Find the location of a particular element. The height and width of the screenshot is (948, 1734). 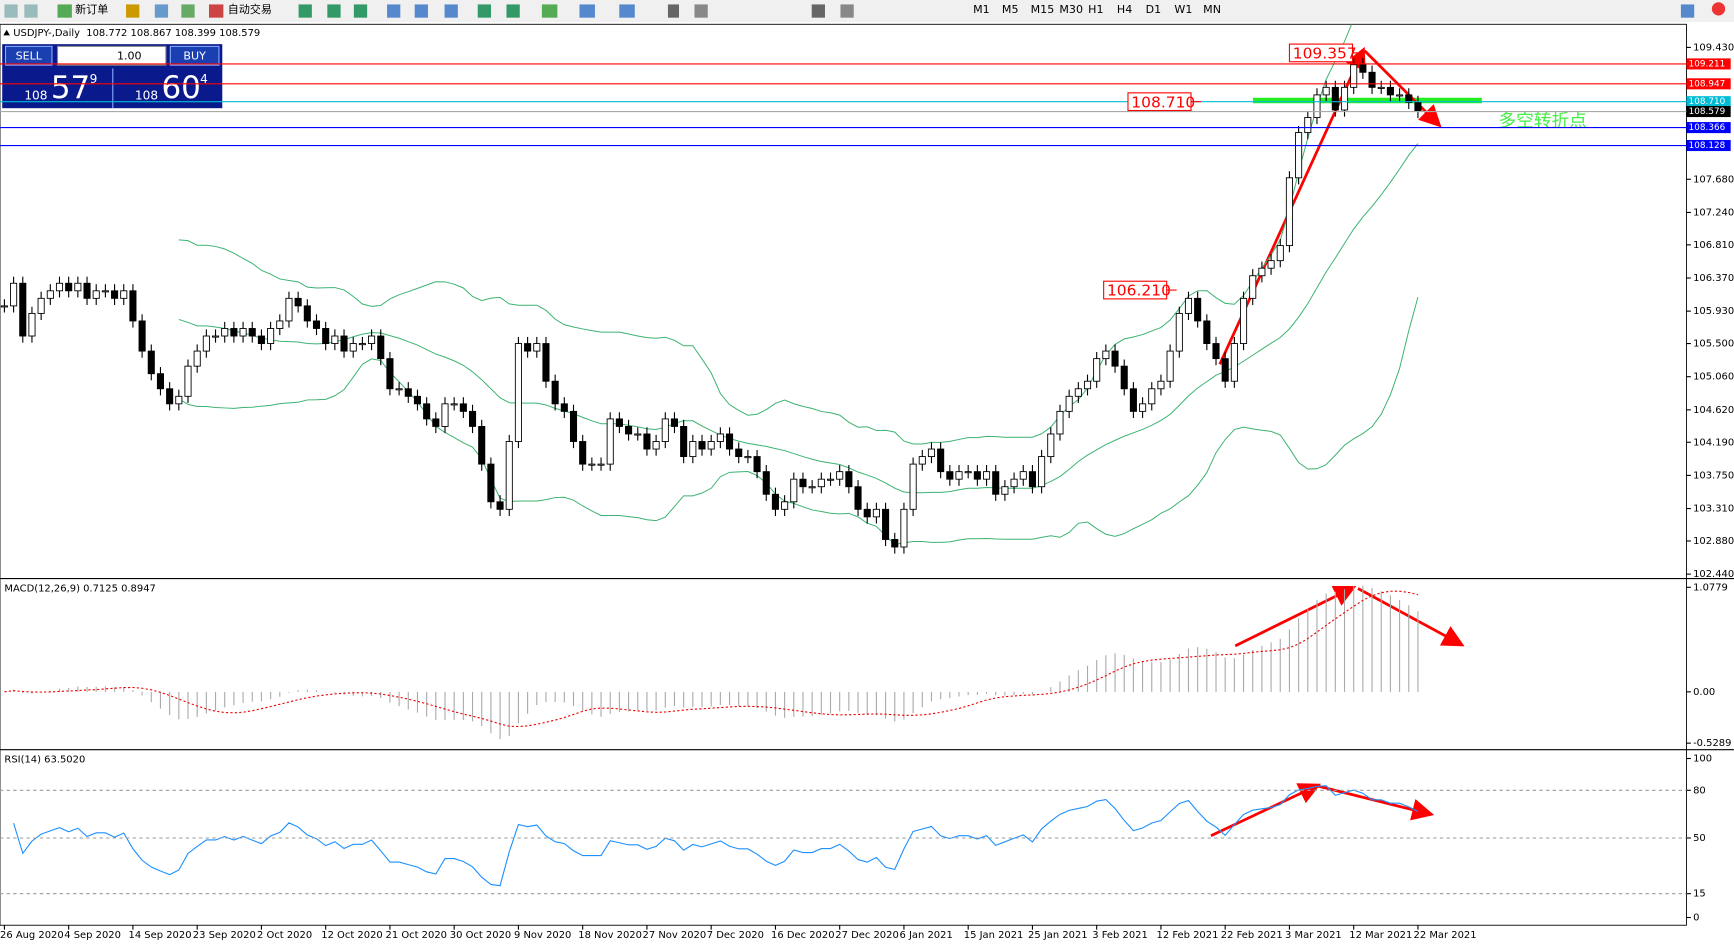

new-order: 新订单 is located at coordinates (91, 9).